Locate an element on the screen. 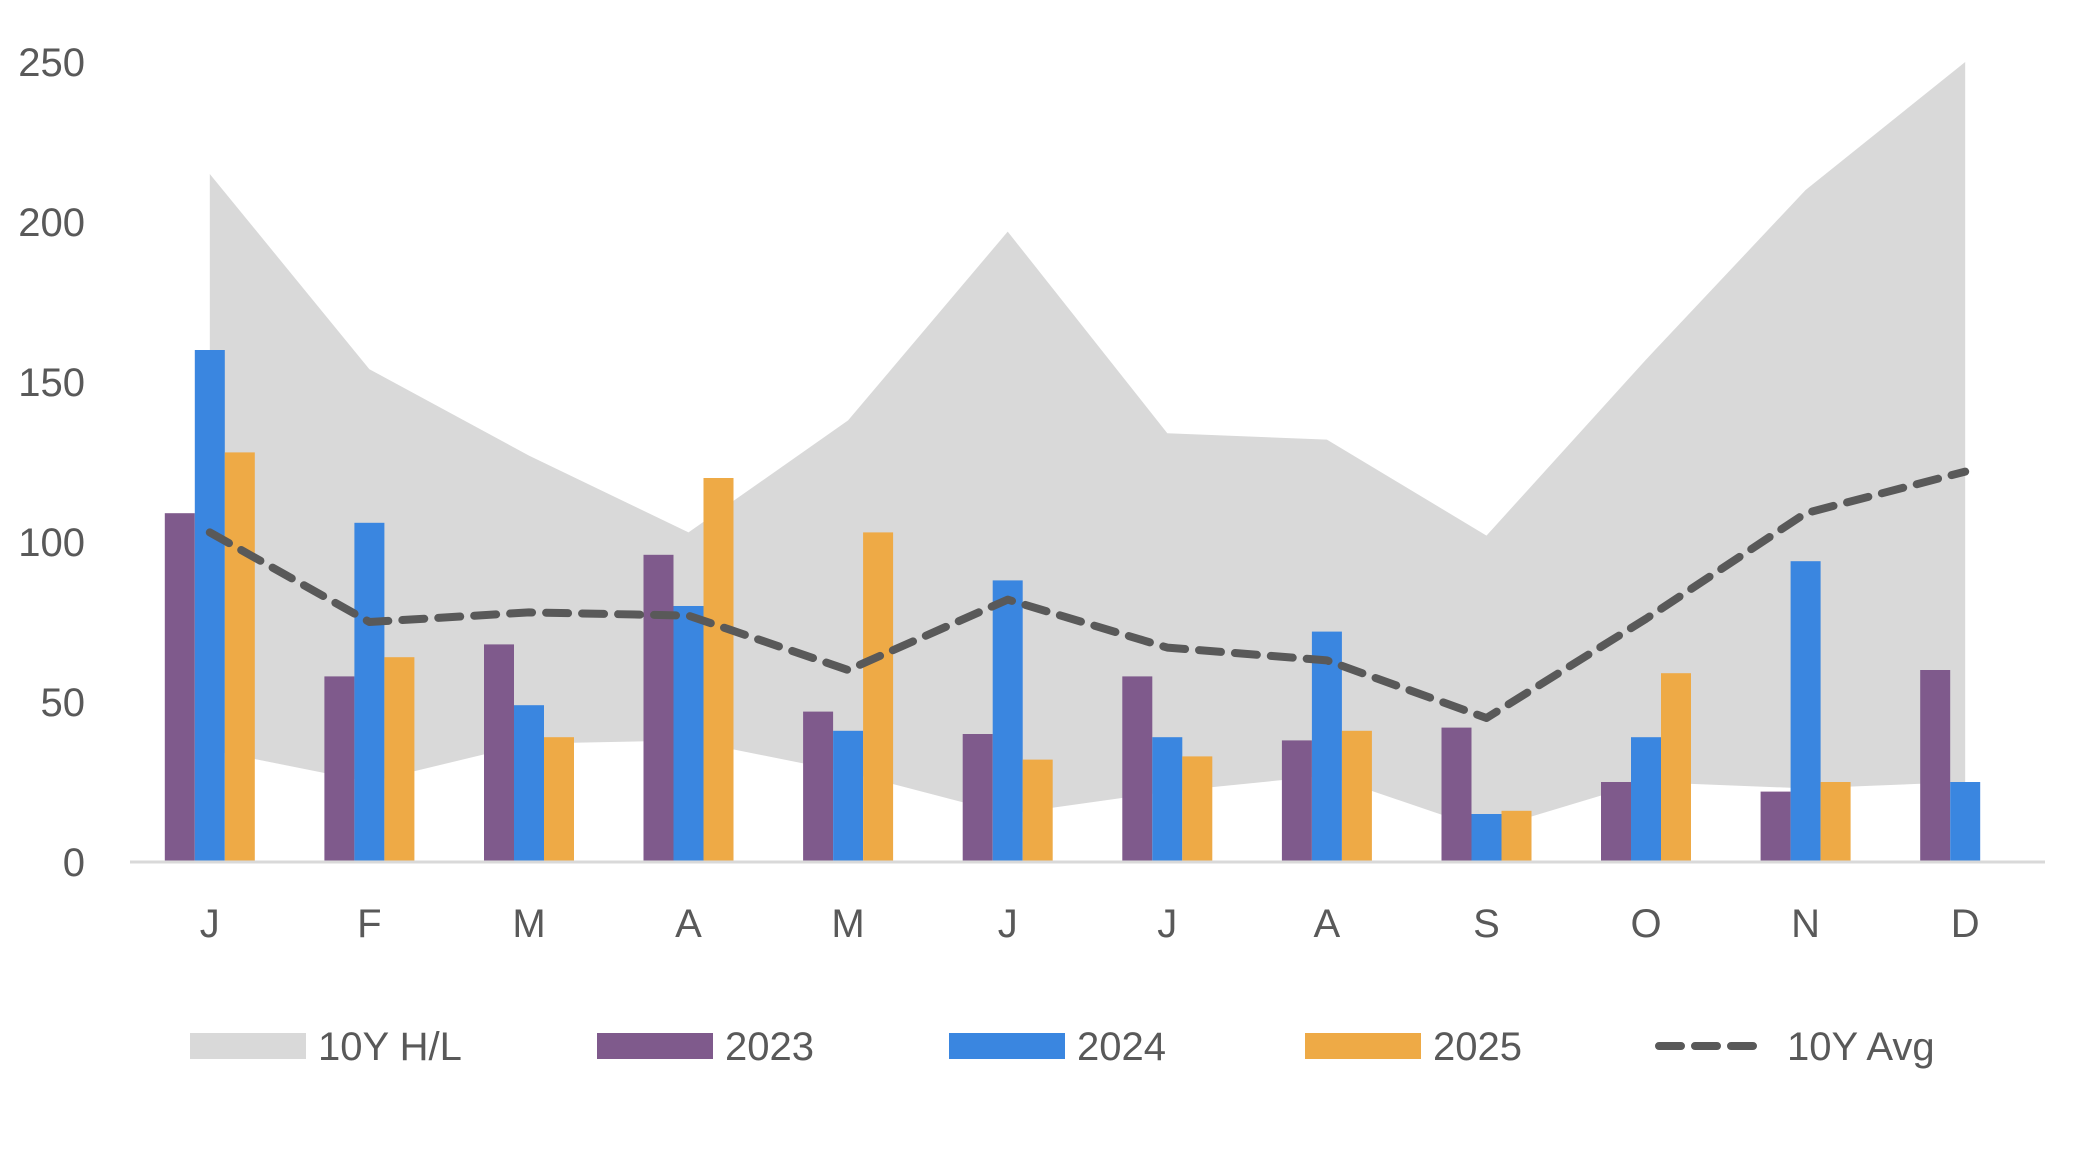 This screenshot has height=1169, width=2079. y-tick-label: 0 is located at coordinates (74, 863).